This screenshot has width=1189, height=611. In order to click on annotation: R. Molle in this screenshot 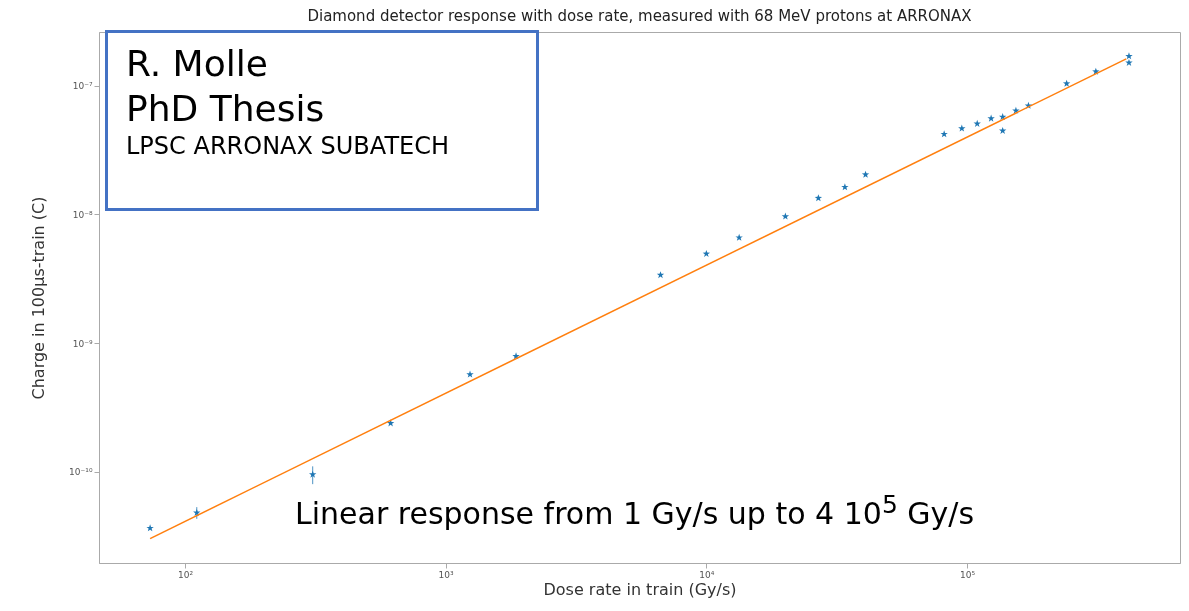, I will do `click(197, 64)`.